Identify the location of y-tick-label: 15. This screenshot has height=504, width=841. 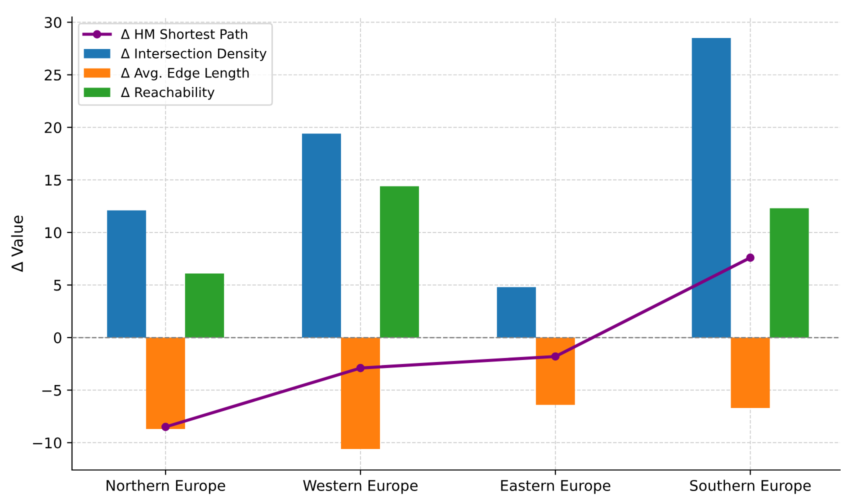
(53, 180).